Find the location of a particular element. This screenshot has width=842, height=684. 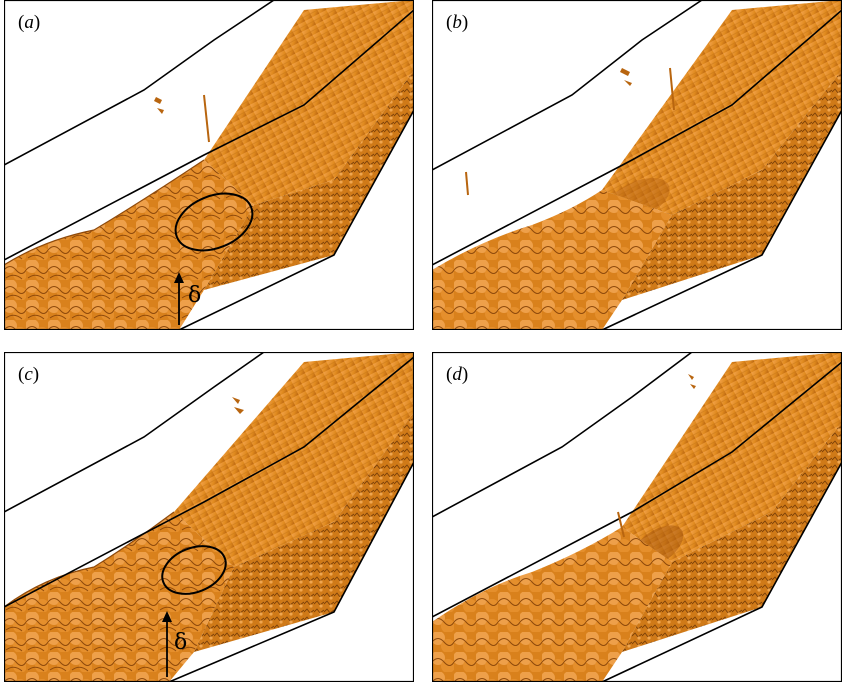

panel-c-ellipse is located at coordinates (194, 570).